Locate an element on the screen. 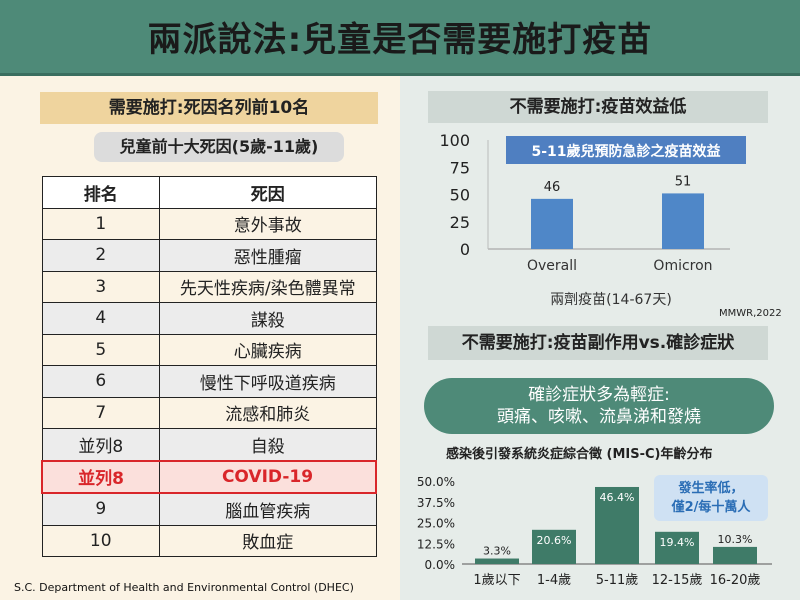 This screenshot has width=800, height=600. table-row: 5 心臟疾病 is located at coordinates (209, 349).